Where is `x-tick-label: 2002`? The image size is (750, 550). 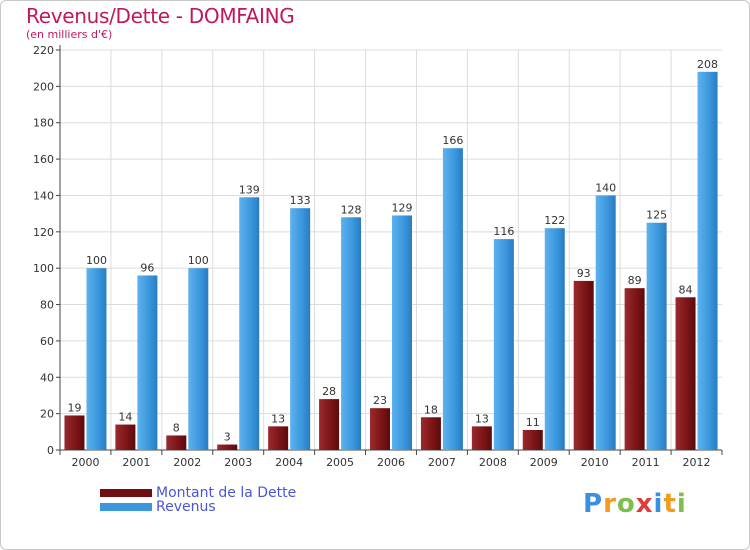 x-tick-label: 2002 is located at coordinates (187, 462).